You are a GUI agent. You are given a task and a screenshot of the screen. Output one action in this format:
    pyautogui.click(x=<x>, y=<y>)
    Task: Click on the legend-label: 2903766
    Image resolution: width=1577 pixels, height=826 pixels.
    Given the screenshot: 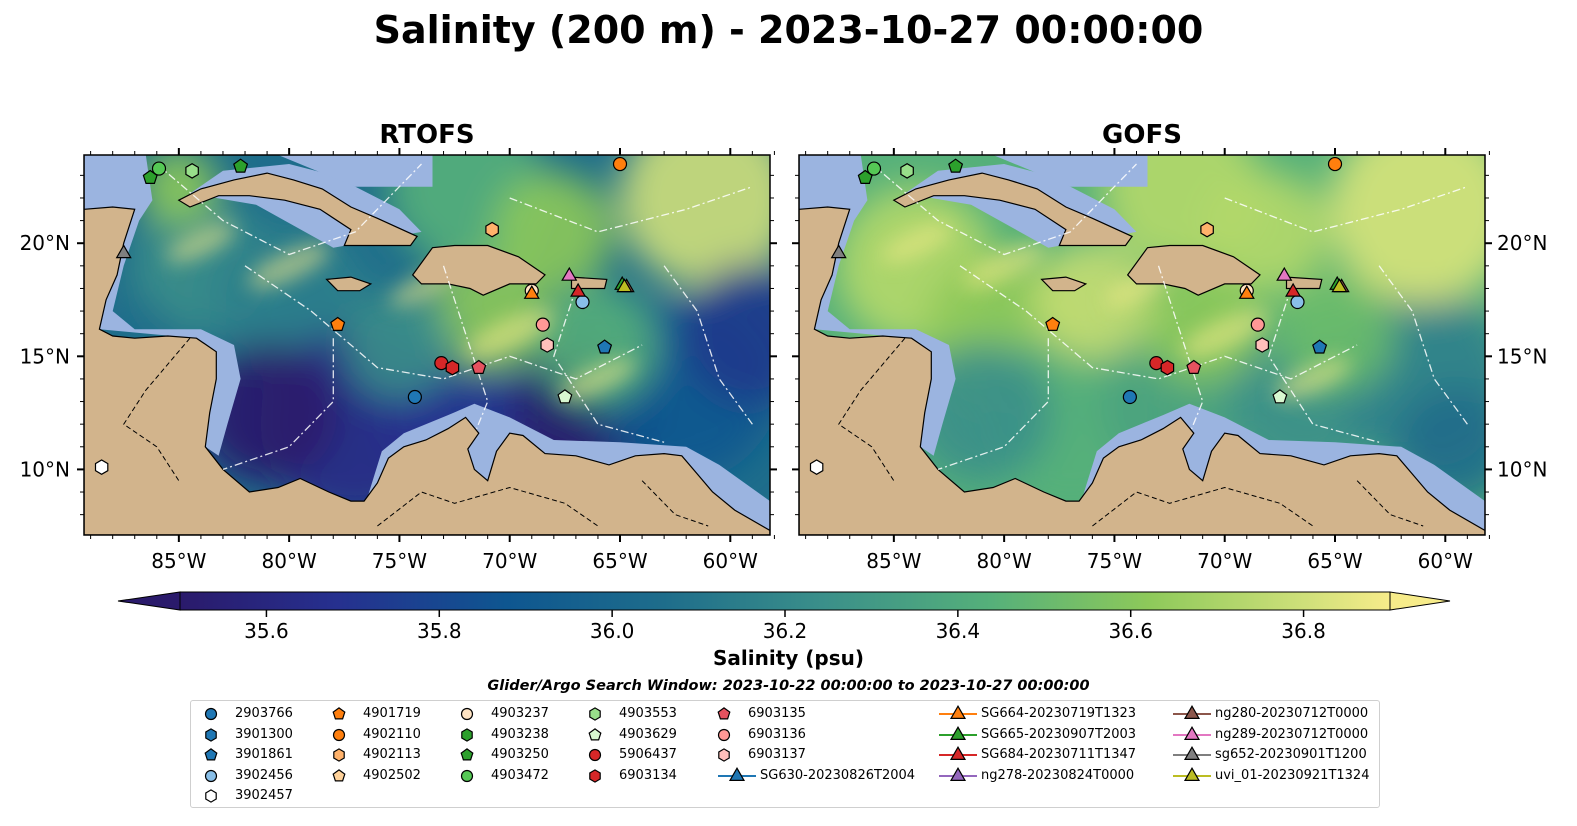 What is the action you would take?
    pyautogui.click(x=264, y=713)
    